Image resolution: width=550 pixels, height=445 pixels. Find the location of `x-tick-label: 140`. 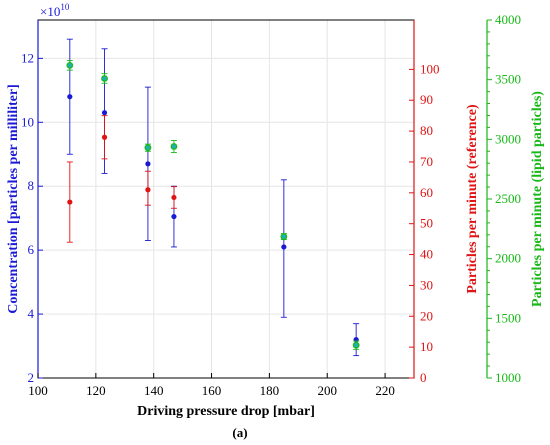

x-tick-label: 140 is located at coordinates (154, 390).